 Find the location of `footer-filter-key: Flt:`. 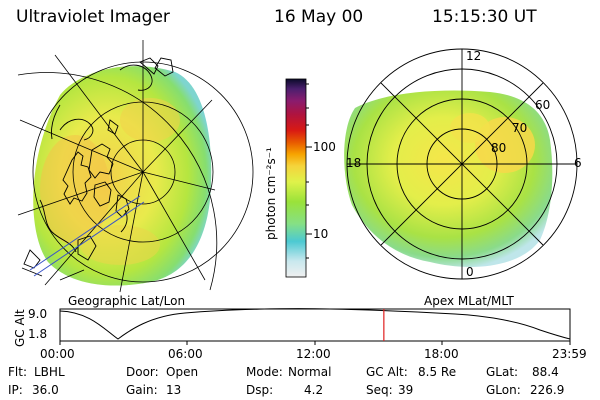

footer-filter-key: Flt: is located at coordinates (17, 372).